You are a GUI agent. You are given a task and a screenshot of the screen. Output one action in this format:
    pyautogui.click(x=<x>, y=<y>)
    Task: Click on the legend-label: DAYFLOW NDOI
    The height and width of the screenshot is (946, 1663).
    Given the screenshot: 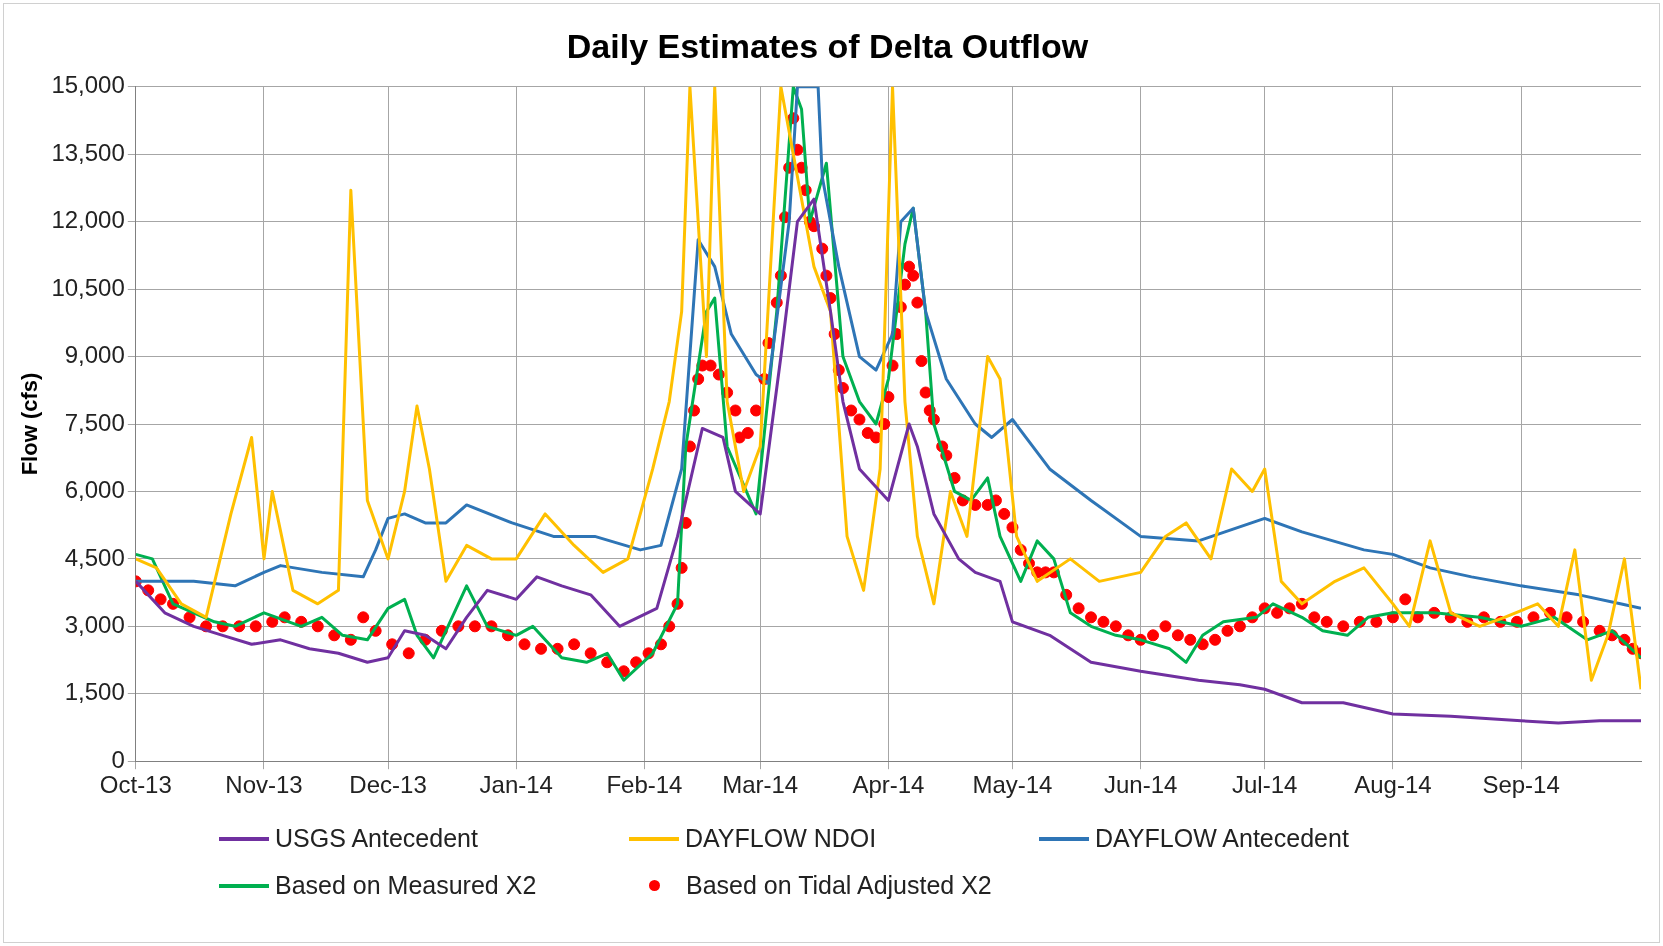 What is the action you would take?
    pyautogui.click(x=781, y=838)
    